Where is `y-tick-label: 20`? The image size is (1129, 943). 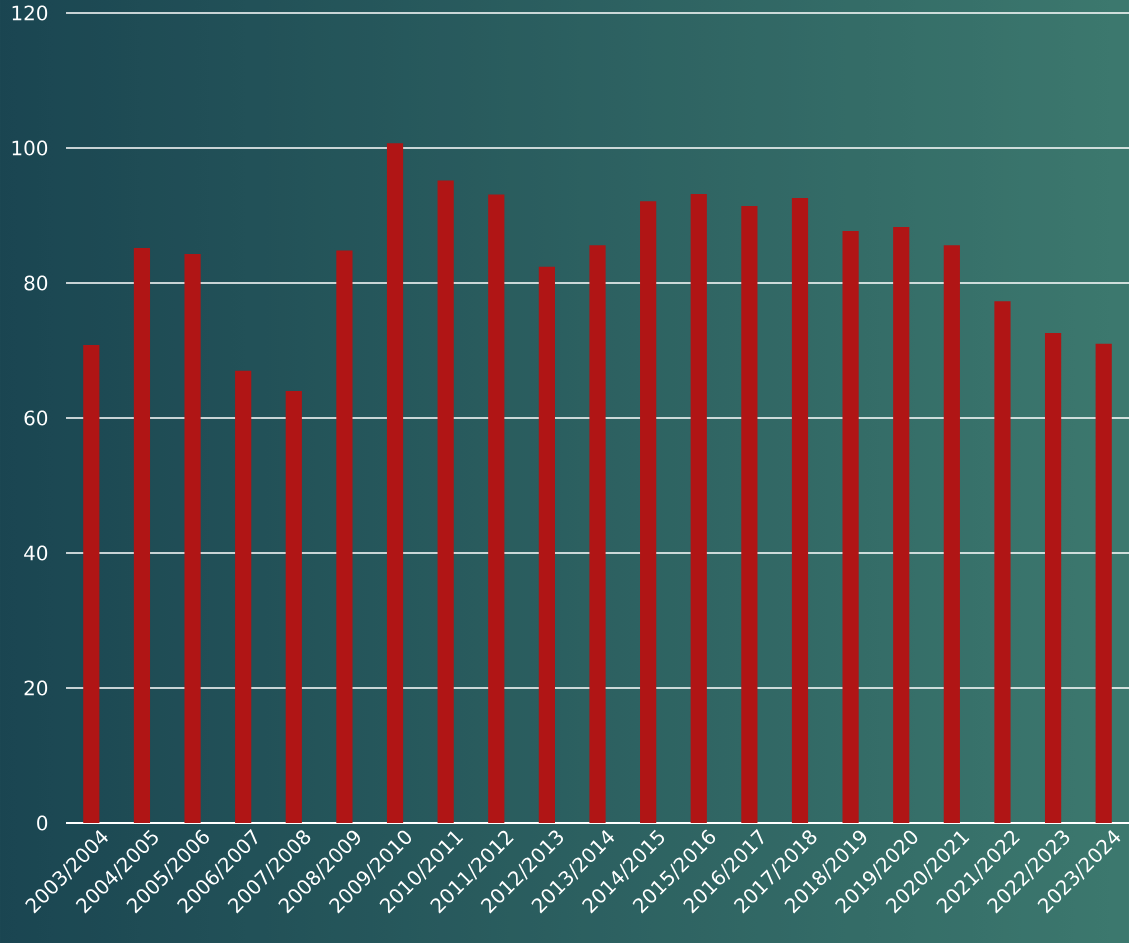 y-tick-label: 20 is located at coordinates (36, 688).